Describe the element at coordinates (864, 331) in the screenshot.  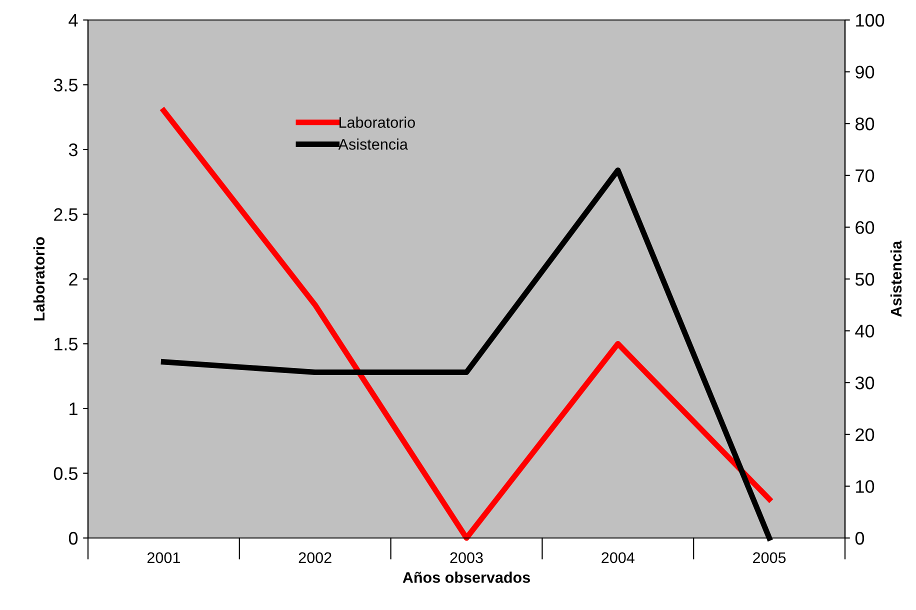
I see `y2-tick-label: 40` at that location.